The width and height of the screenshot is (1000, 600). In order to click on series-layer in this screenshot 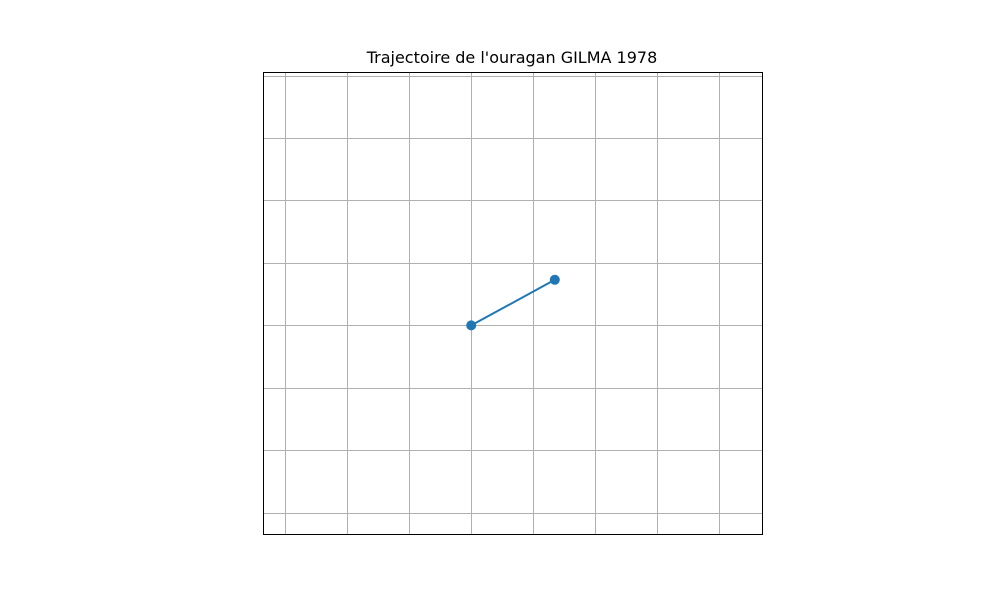, I will do `click(513, 302)`.